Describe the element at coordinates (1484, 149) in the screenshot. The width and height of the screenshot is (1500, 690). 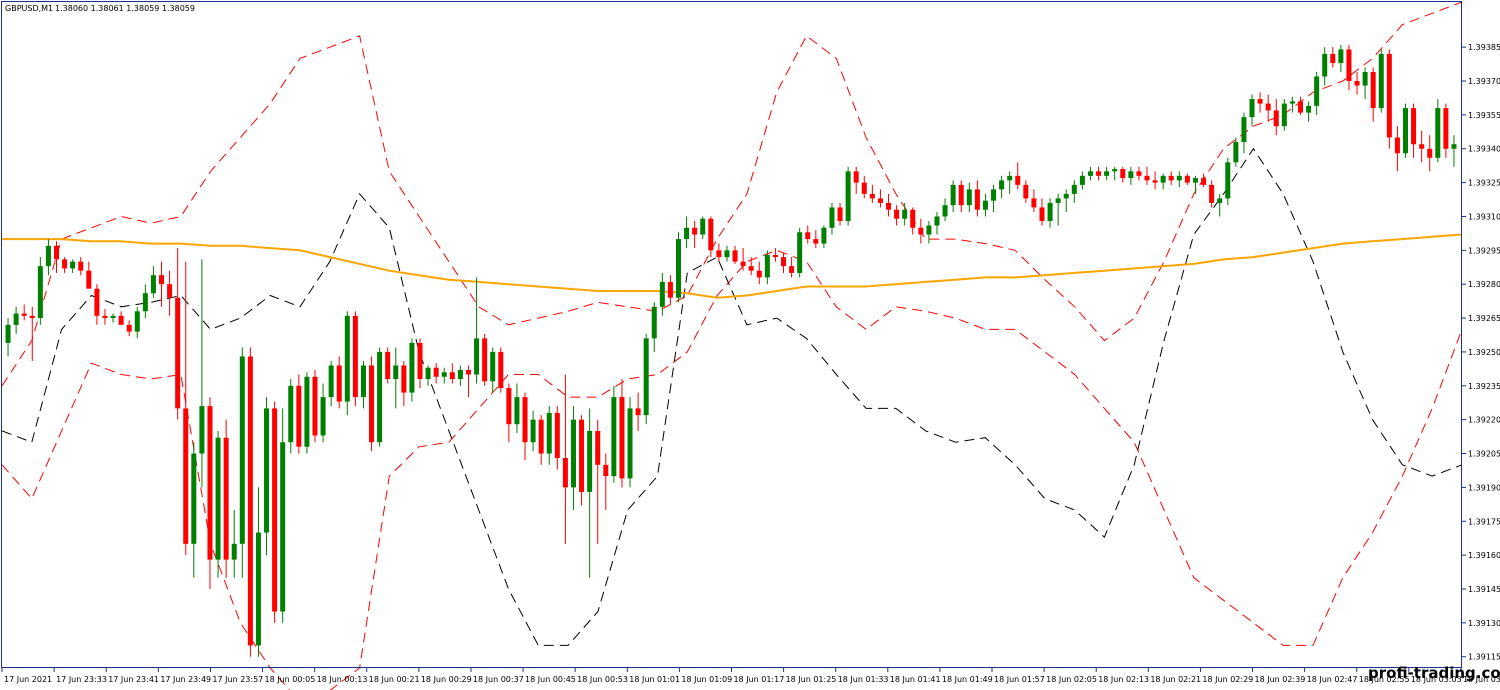
I see `y-tick-label: 1.39340` at that location.